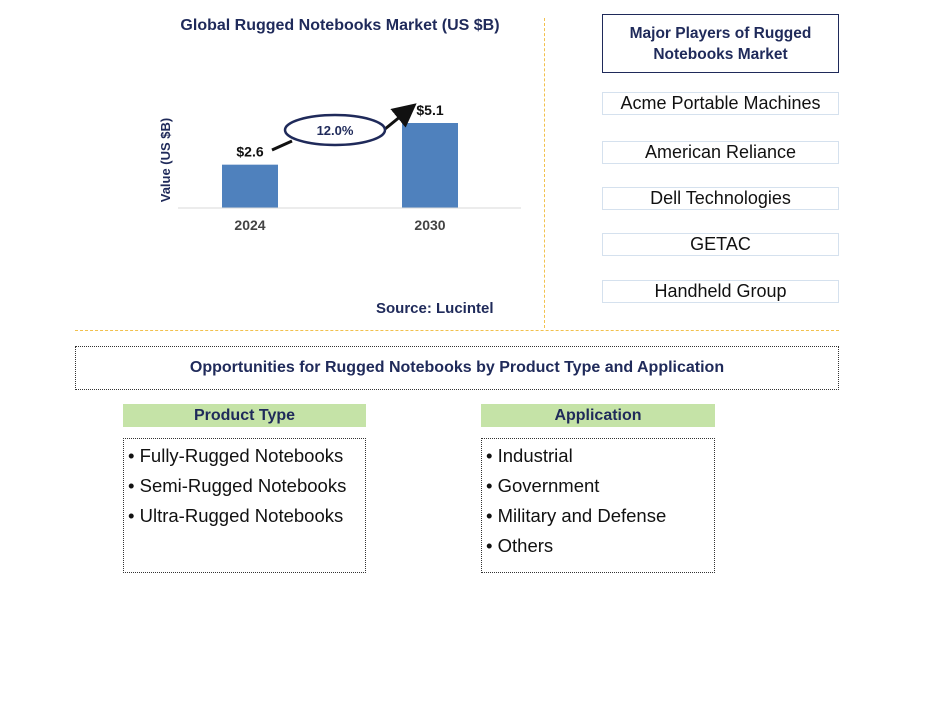 The height and width of the screenshot is (713, 945). I want to click on growth-arrow, so click(341, 129).